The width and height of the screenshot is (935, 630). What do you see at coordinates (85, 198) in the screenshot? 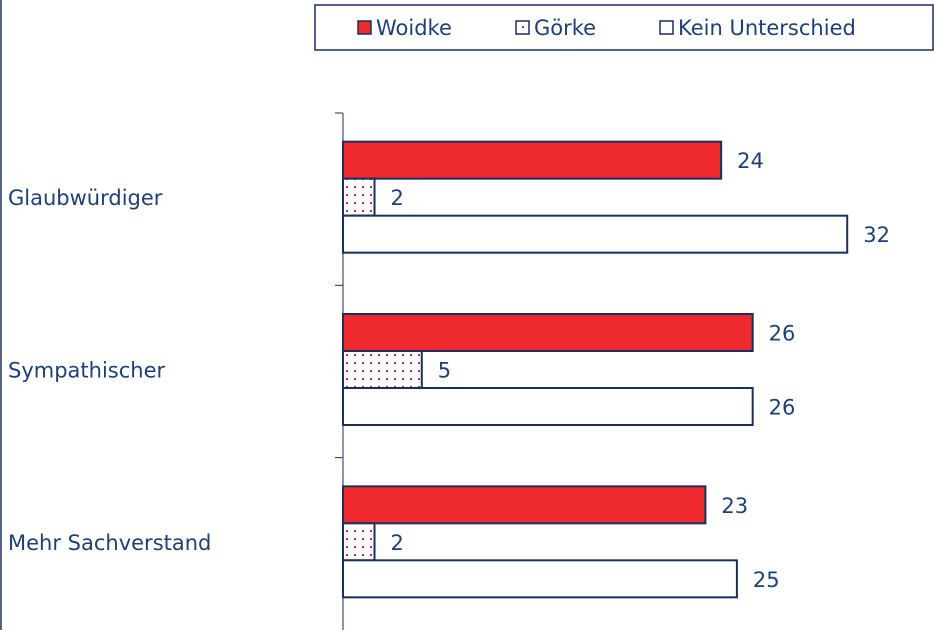
I see `category-label: Glaubwürdiger` at bounding box center [85, 198].